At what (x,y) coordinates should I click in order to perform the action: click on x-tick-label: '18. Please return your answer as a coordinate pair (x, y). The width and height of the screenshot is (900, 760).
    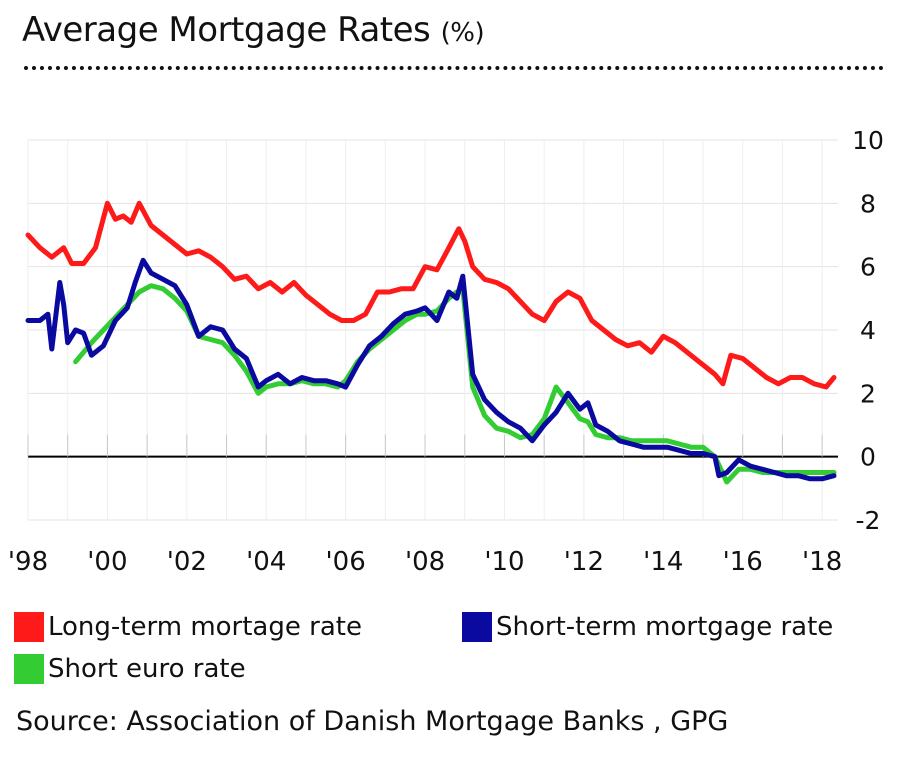
    Looking at the image, I should click on (822, 562).